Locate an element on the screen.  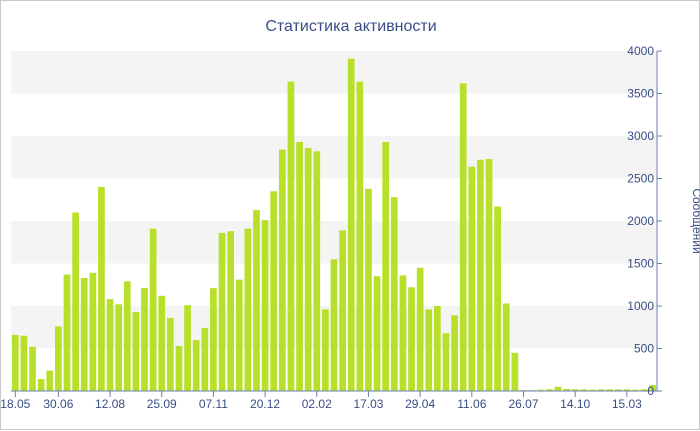
y-tick-label: 2500 is located at coordinates (640, 179).